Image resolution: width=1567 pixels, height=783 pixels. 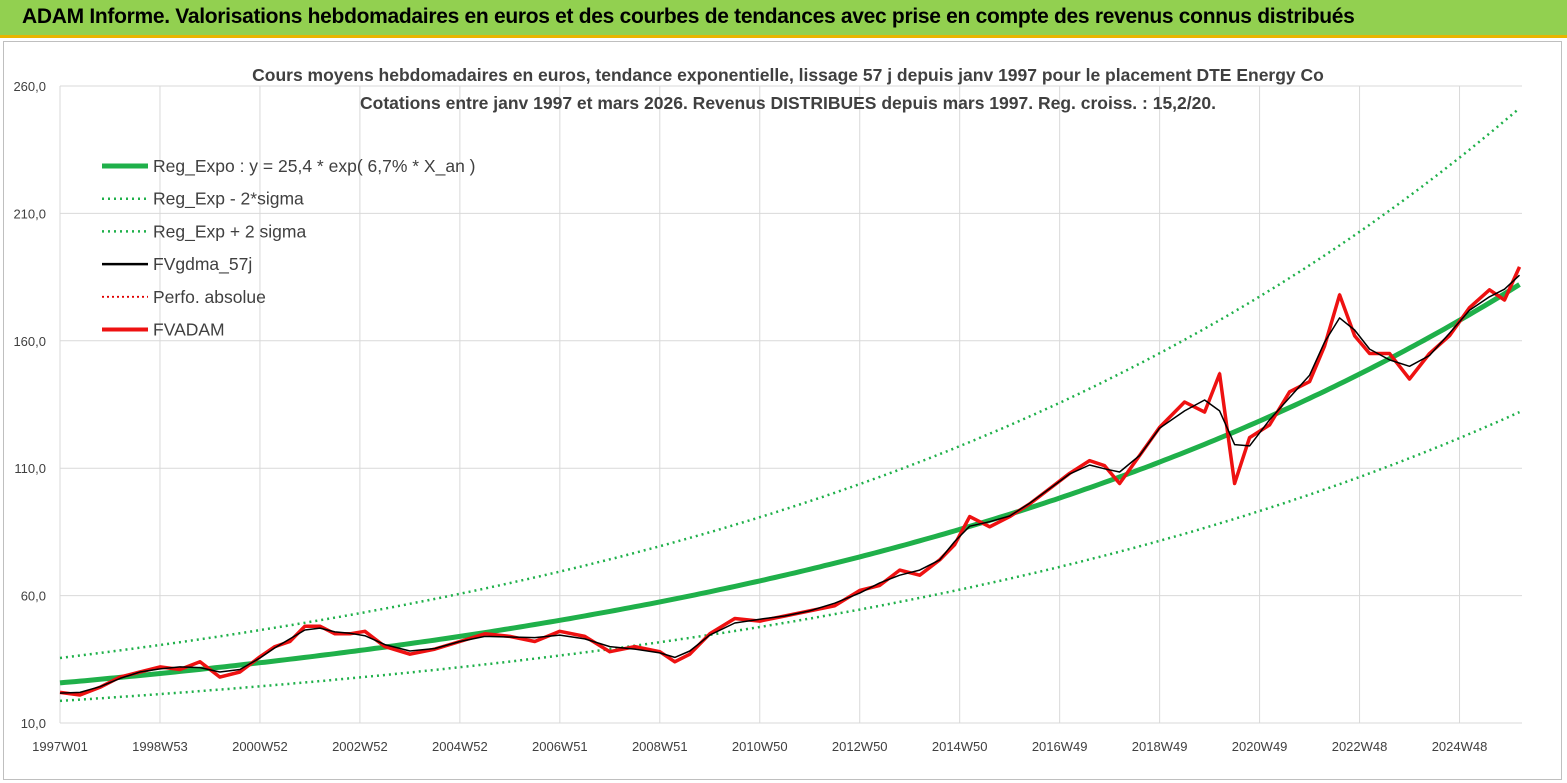 What do you see at coordinates (660, 746) in the screenshot?
I see `x-tick-label: 2008W51` at bounding box center [660, 746].